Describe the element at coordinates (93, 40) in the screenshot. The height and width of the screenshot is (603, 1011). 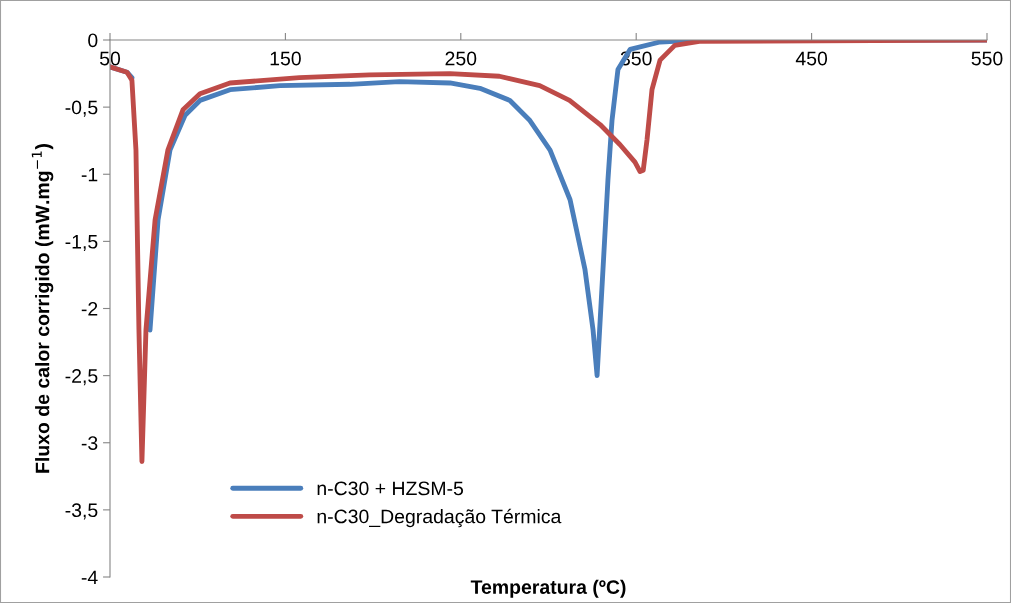
I see `y-tick-label: 0` at that location.